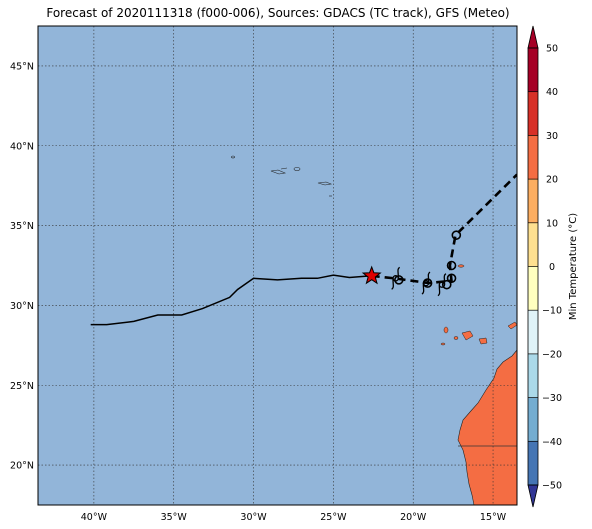 The width and height of the screenshot is (592, 529). I want to click on colorbar-extend-top, so click(533, 37).